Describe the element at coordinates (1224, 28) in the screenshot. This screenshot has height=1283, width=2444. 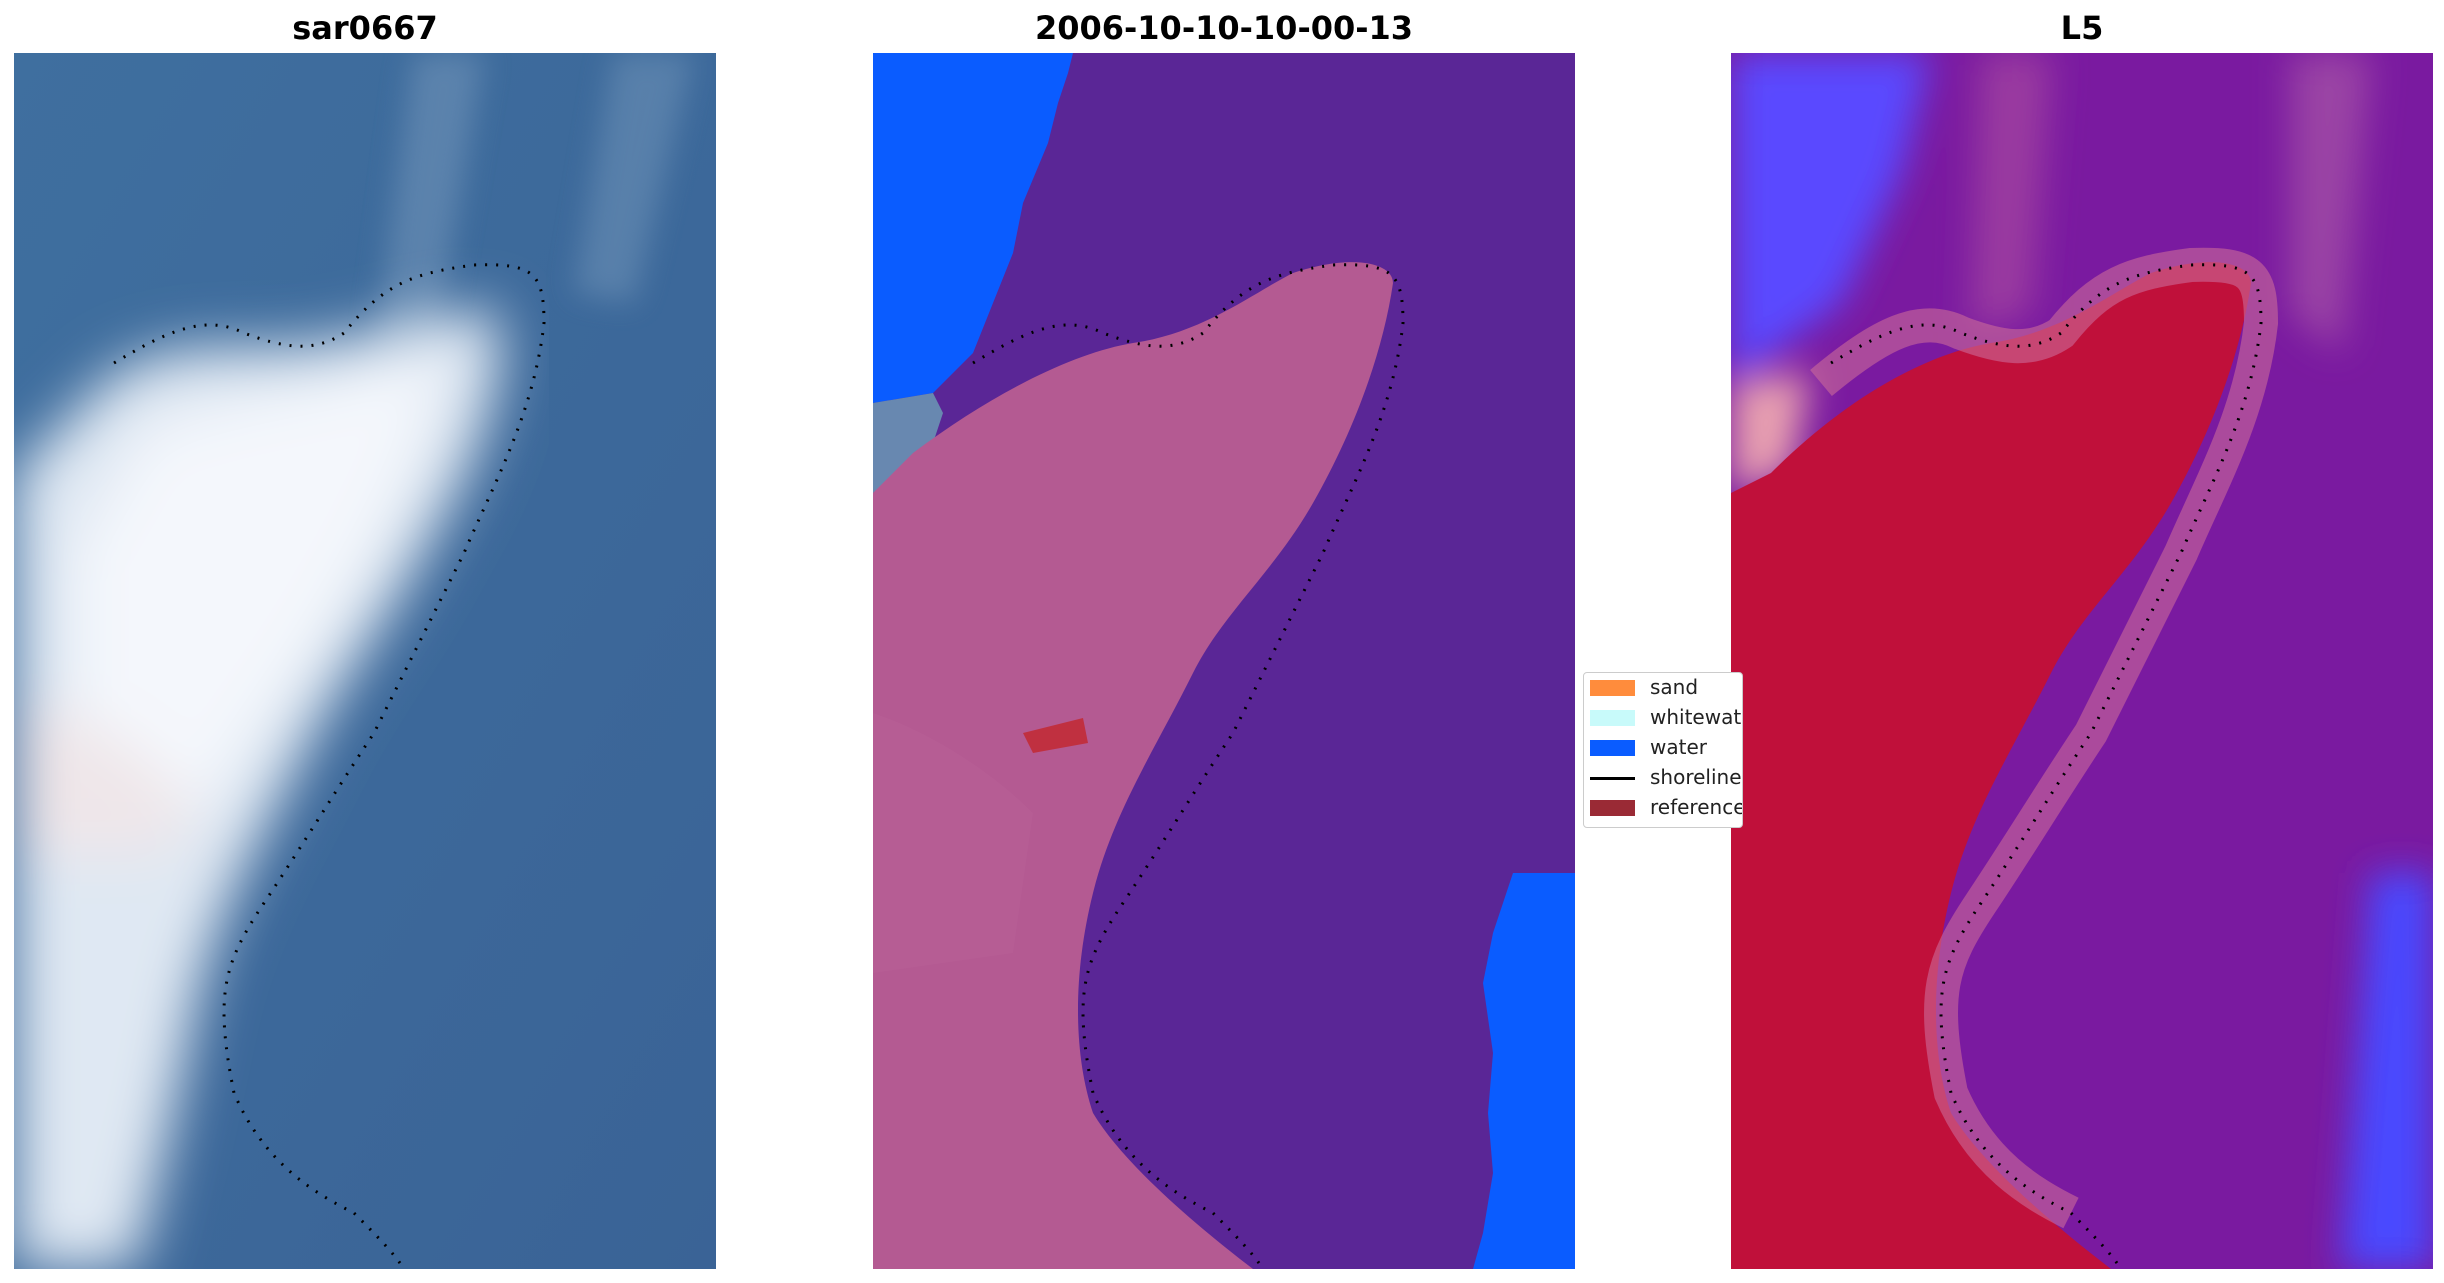
I see `panel-title-classified: 2006-10-10-10-00-13` at that location.